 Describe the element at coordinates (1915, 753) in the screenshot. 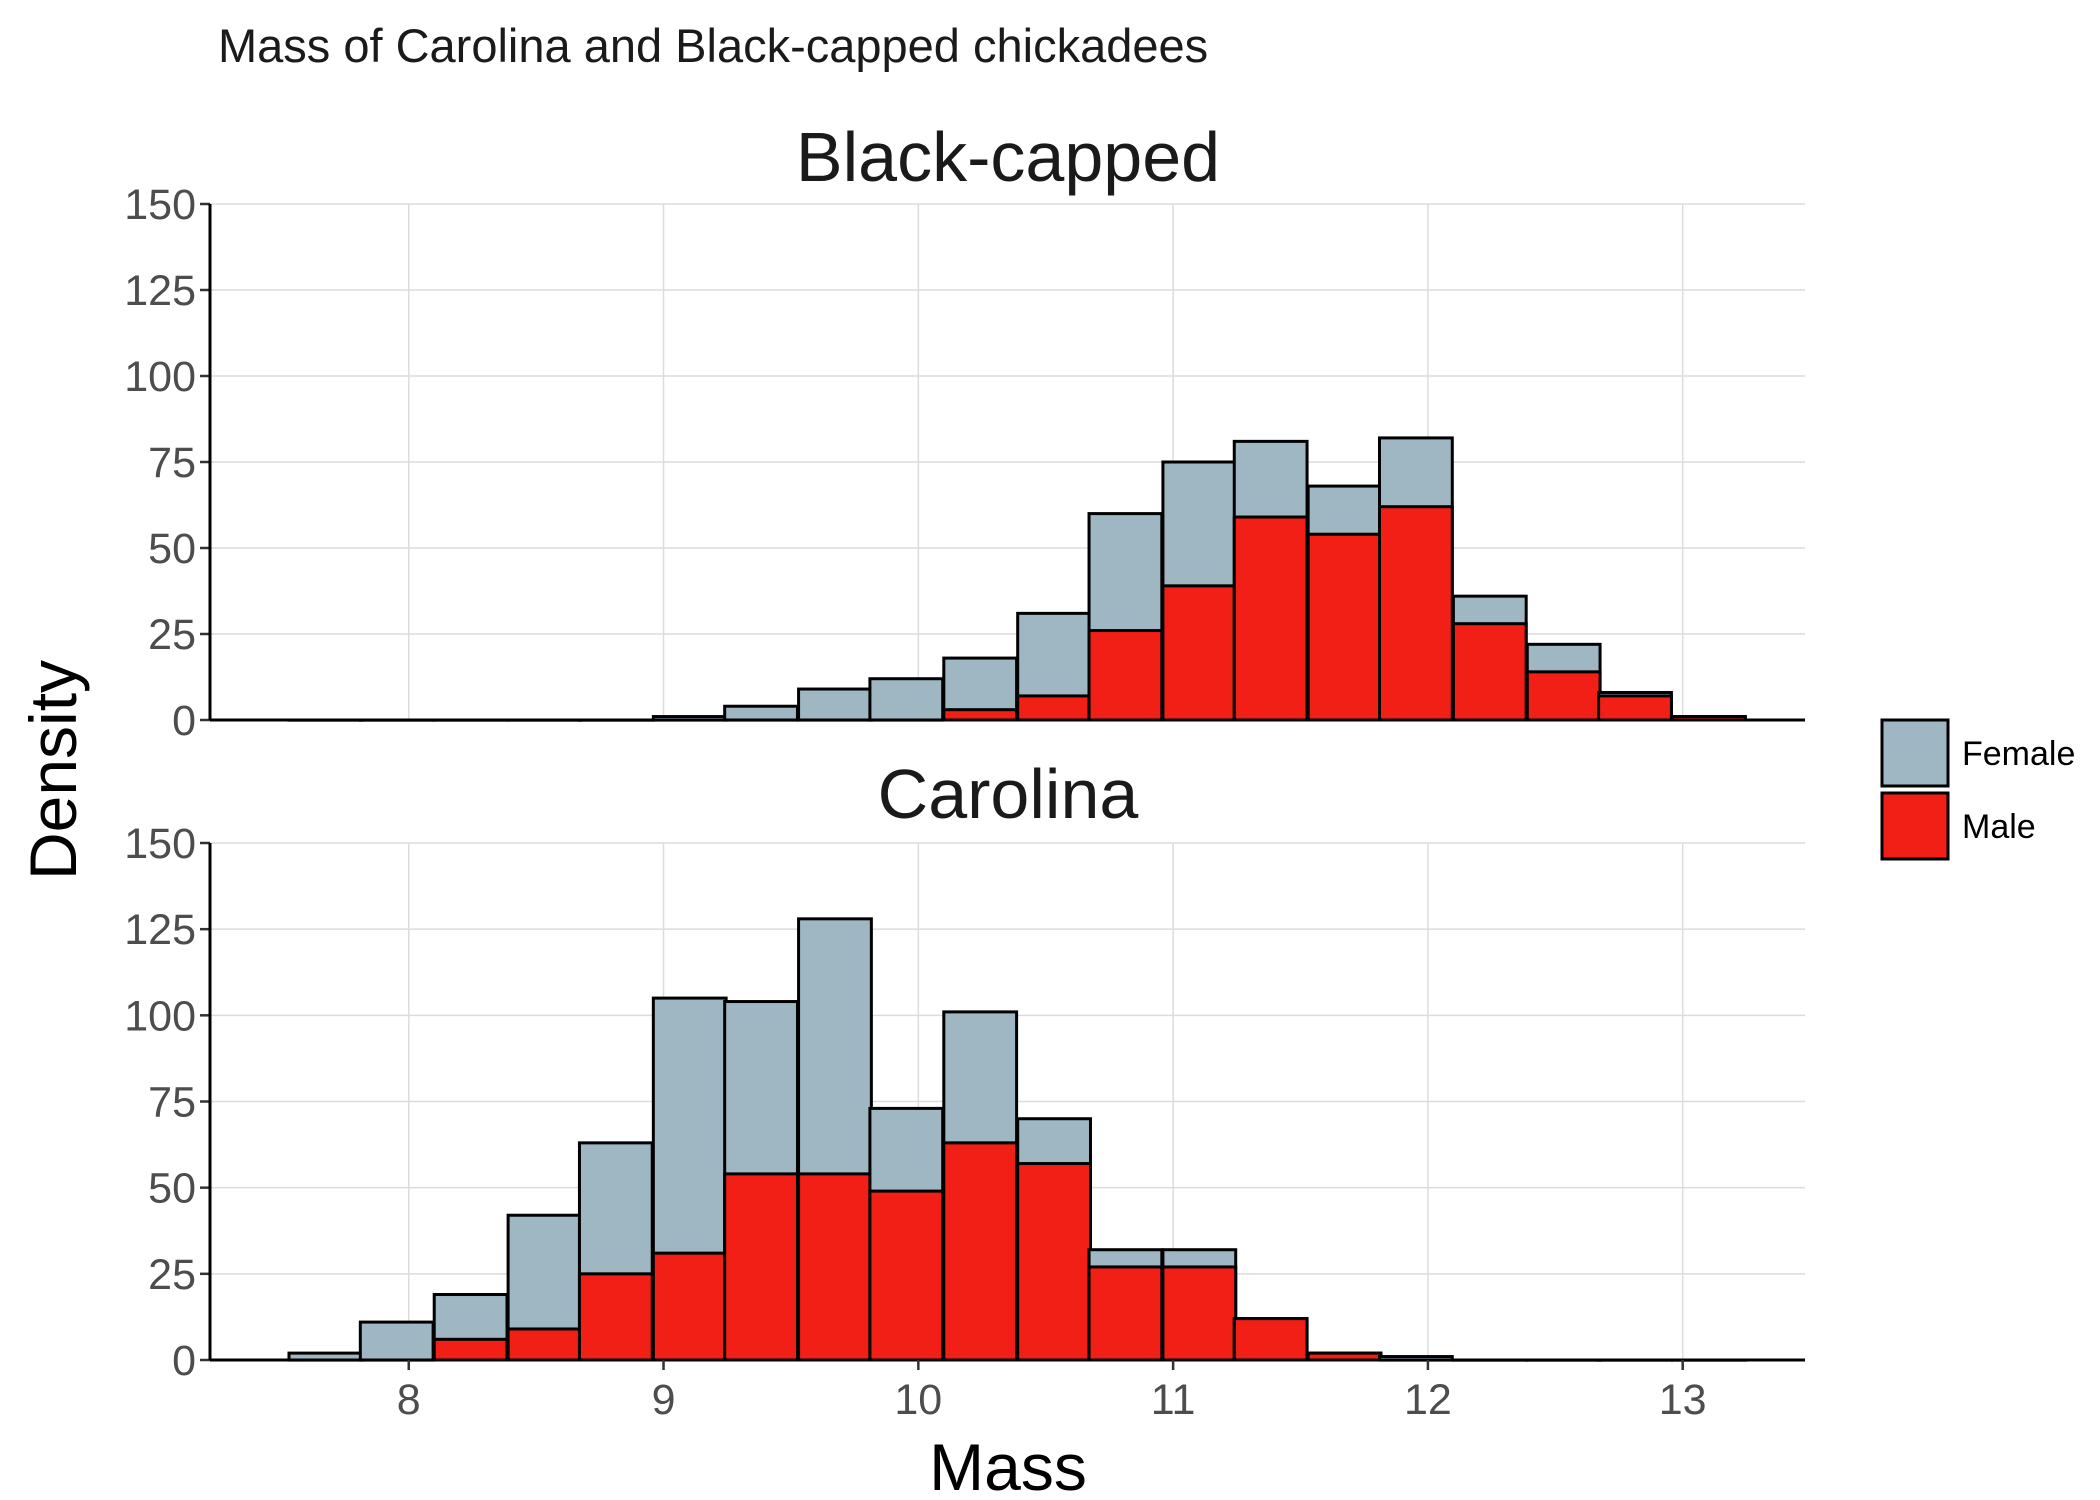

I see `legend-swatch-female` at that location.